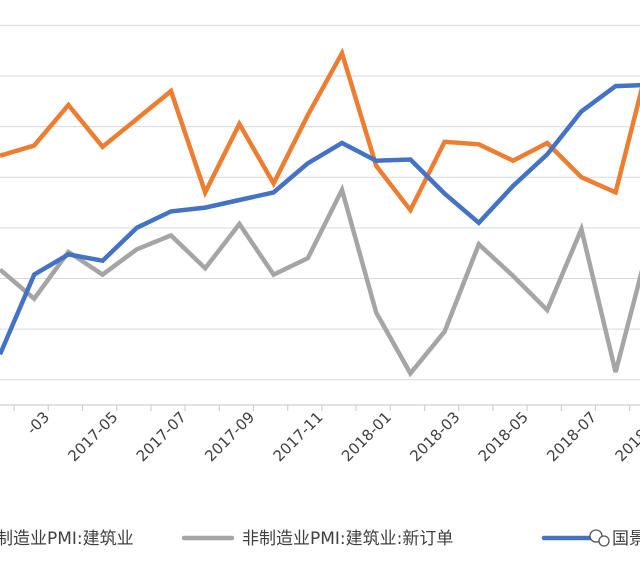  What do you see at coordinates (626, 539) in the screenshot?
I see `legend-label-2: 国景` at bounding box center [626, 539].